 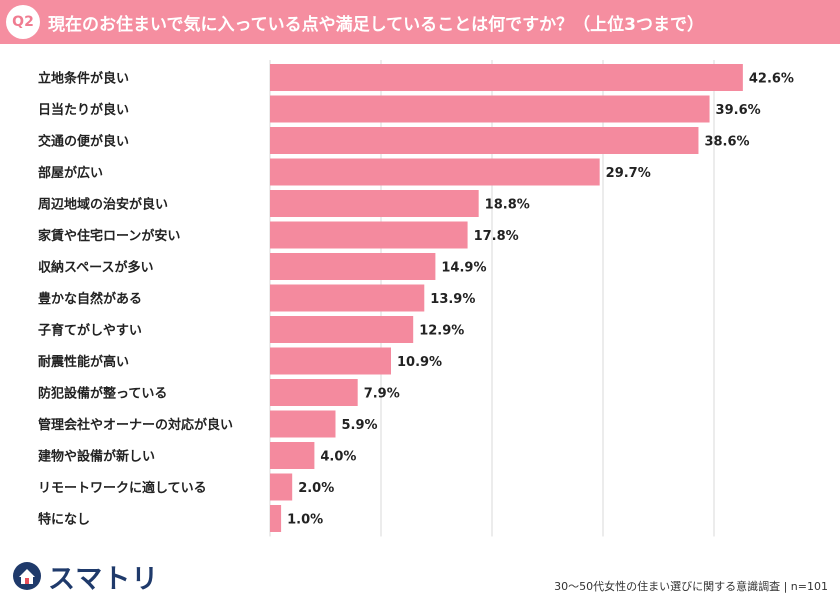 I want to click on value-label: 5.9%, so click(x=359, y=425).